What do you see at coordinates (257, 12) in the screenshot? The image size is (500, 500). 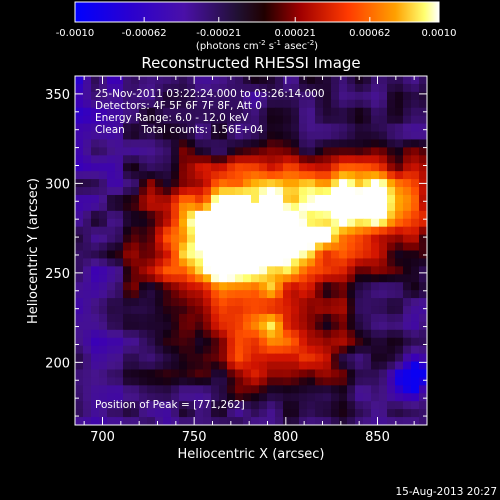 I see `colorbar` at bounding box center [257, 12].